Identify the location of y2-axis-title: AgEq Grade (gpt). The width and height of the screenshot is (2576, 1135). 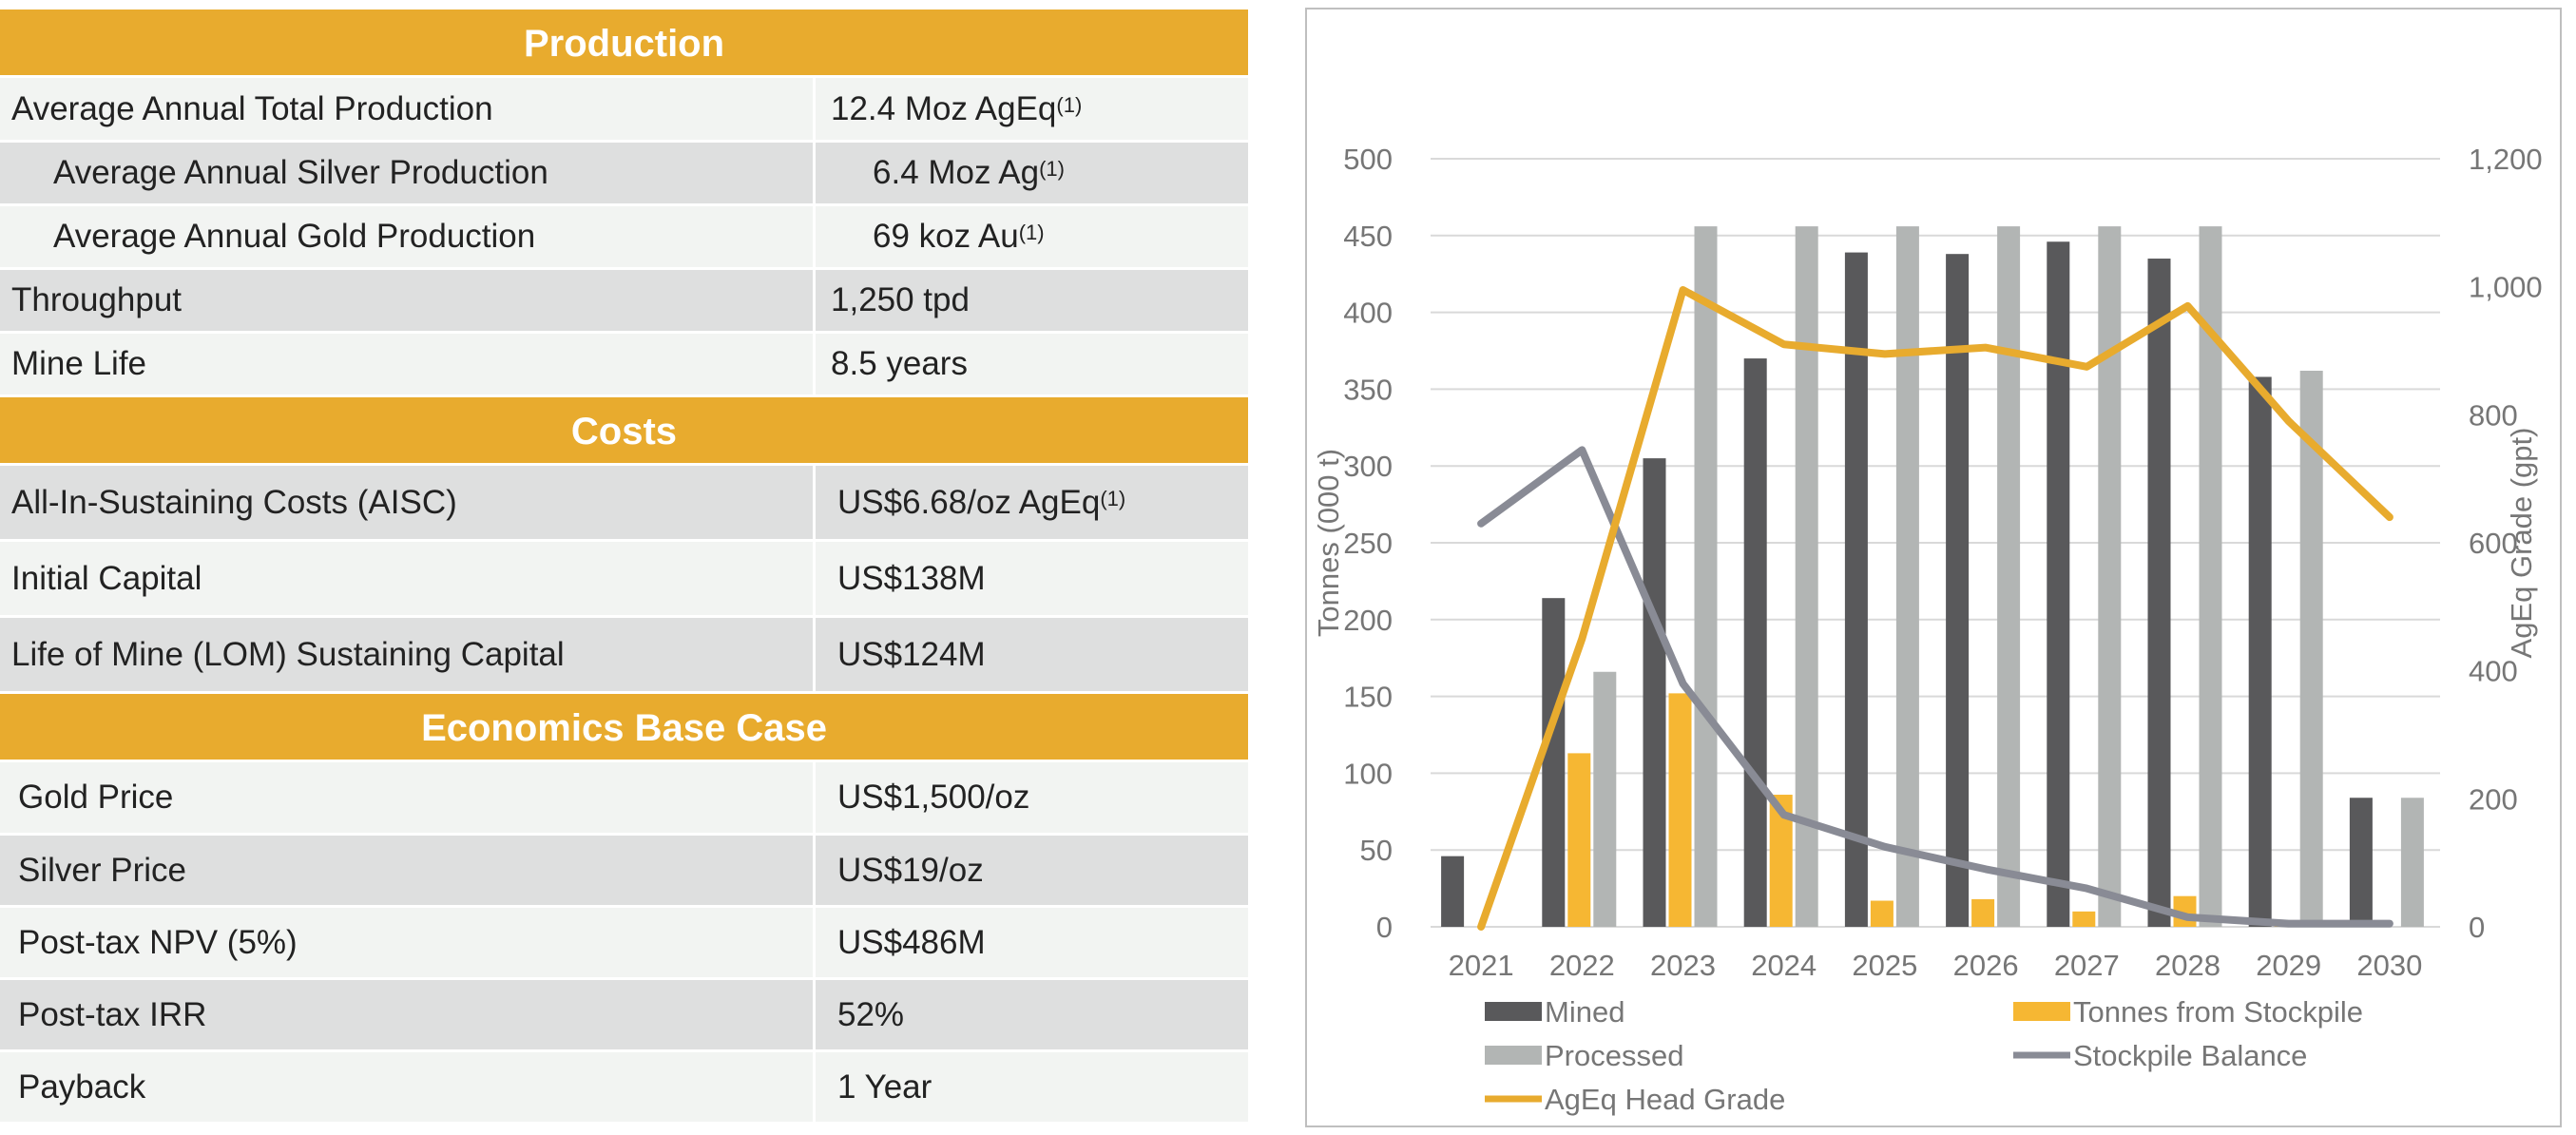
(2522, 544).